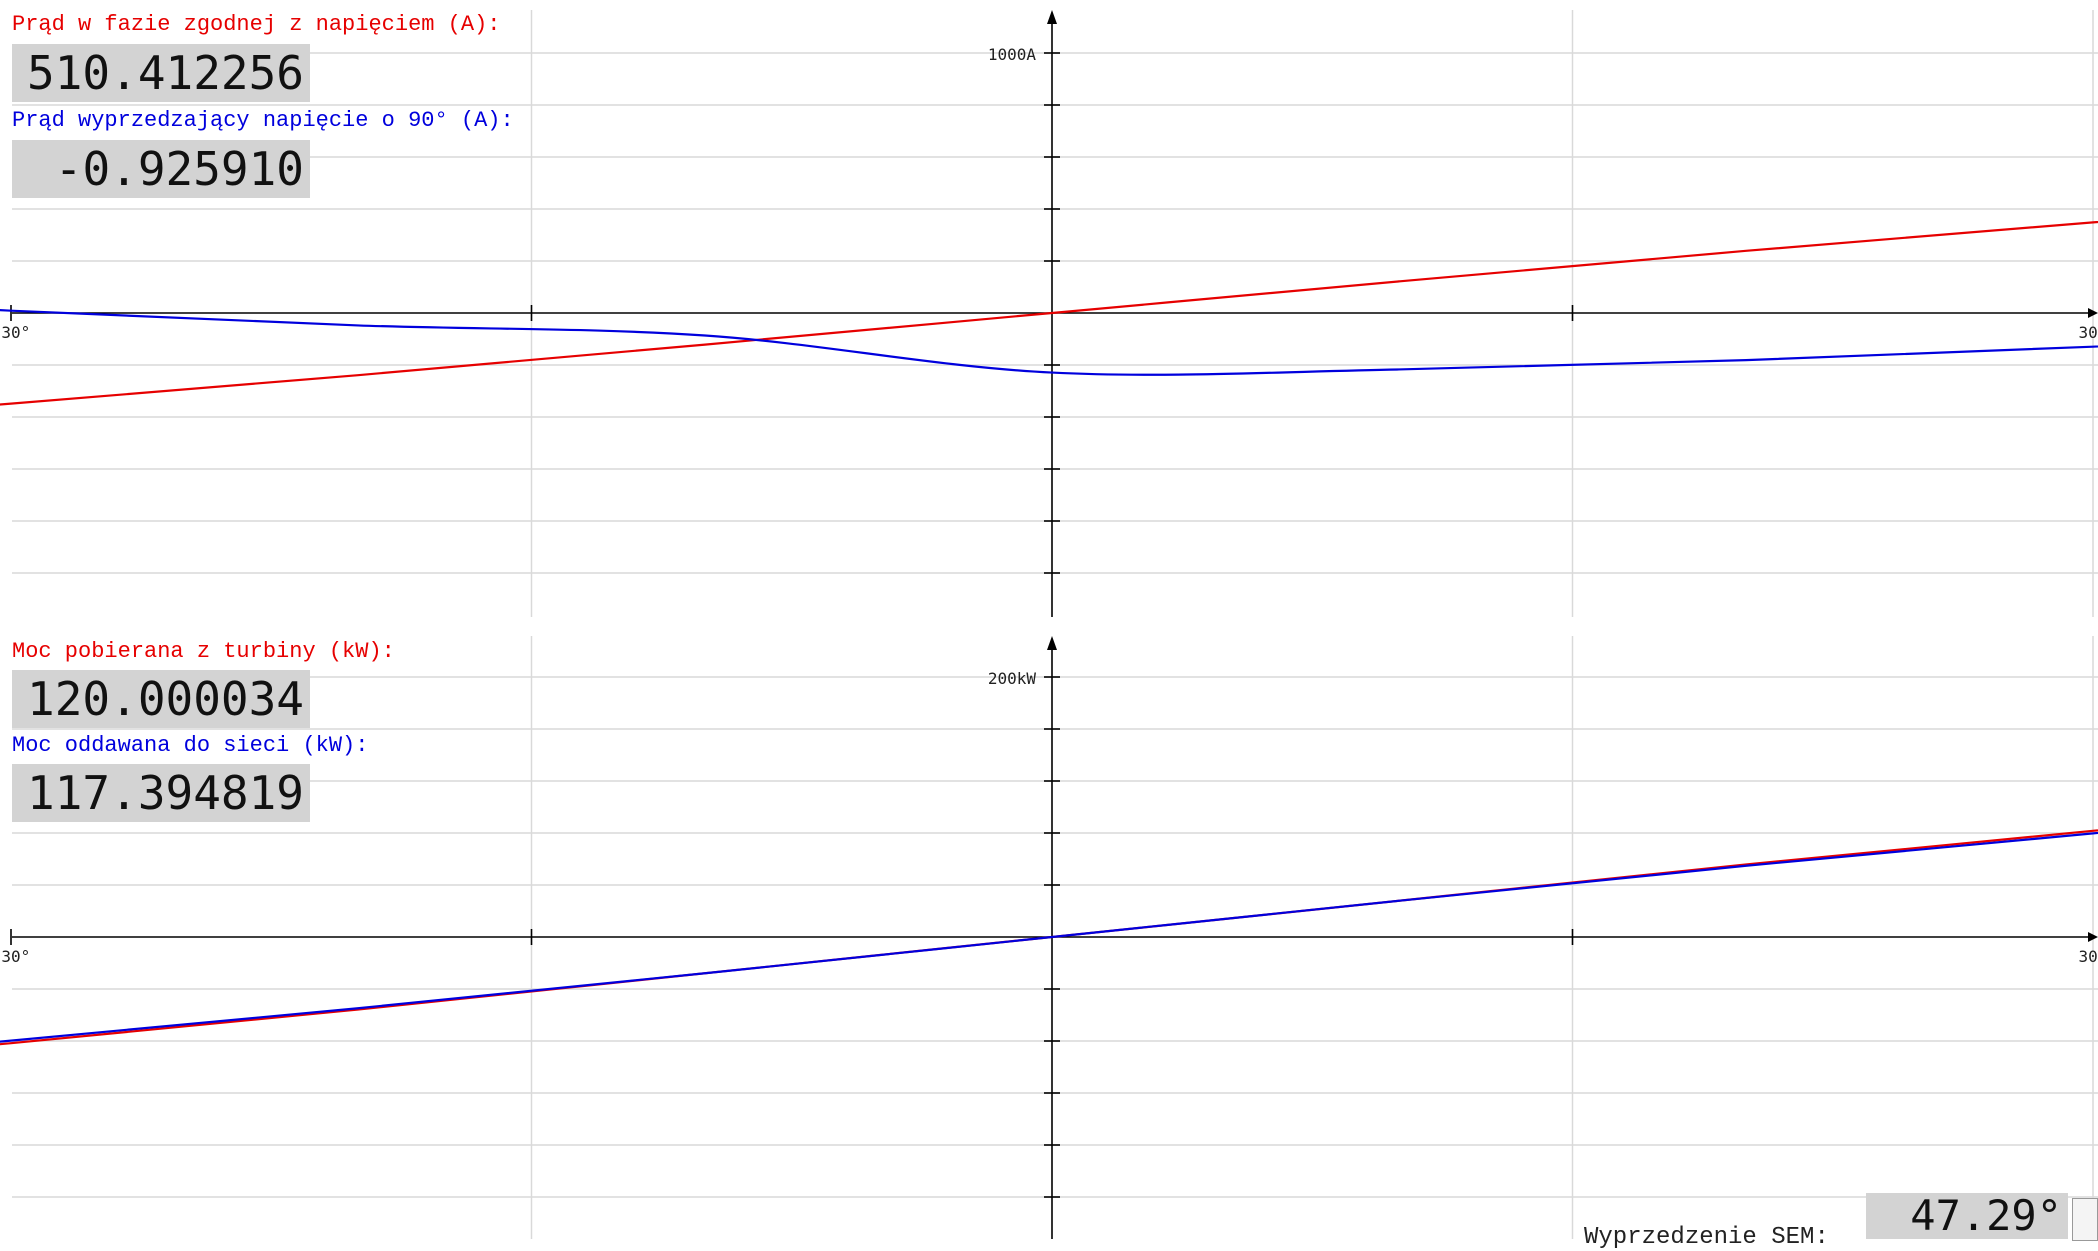 The height and width of the screenshot is (1251, 2098). I want to click on in-phase-current-label: Prąd w fazie zgodnej z napięciem (A):, so click(256, 24).